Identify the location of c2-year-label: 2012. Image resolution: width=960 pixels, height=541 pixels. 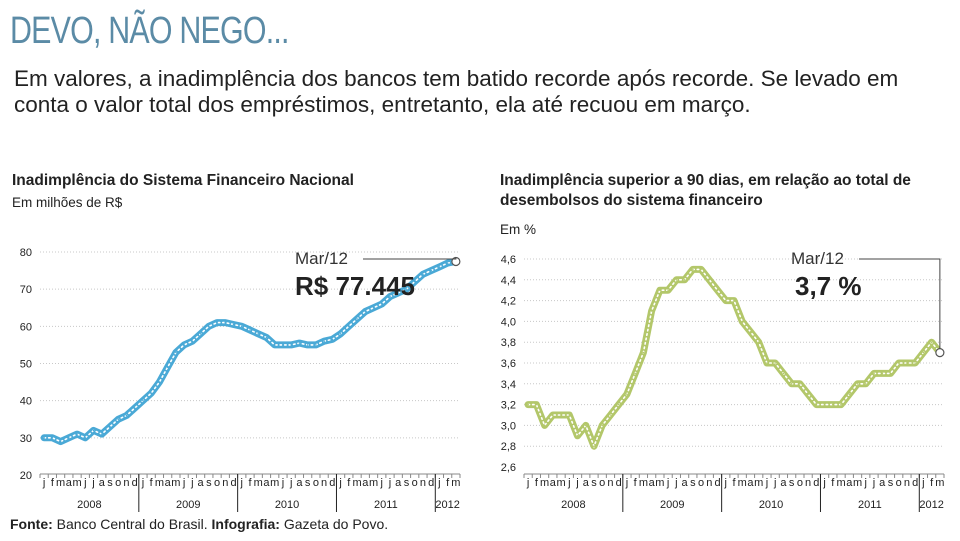
(931, 505).